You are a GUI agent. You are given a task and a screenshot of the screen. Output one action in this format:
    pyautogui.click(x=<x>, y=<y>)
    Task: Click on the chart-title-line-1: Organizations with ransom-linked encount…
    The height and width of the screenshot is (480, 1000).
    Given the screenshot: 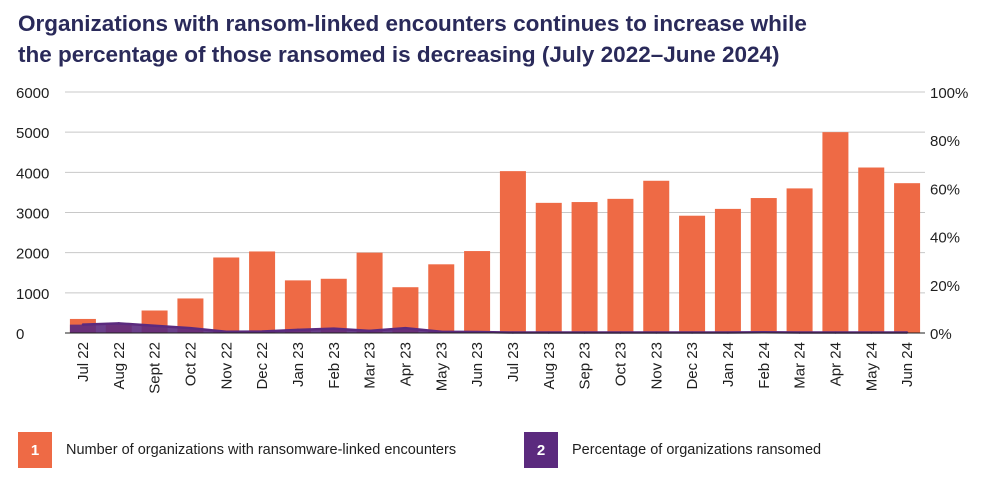 What is the action you would take?
    pyautogui.click(x=412, y=23)
    